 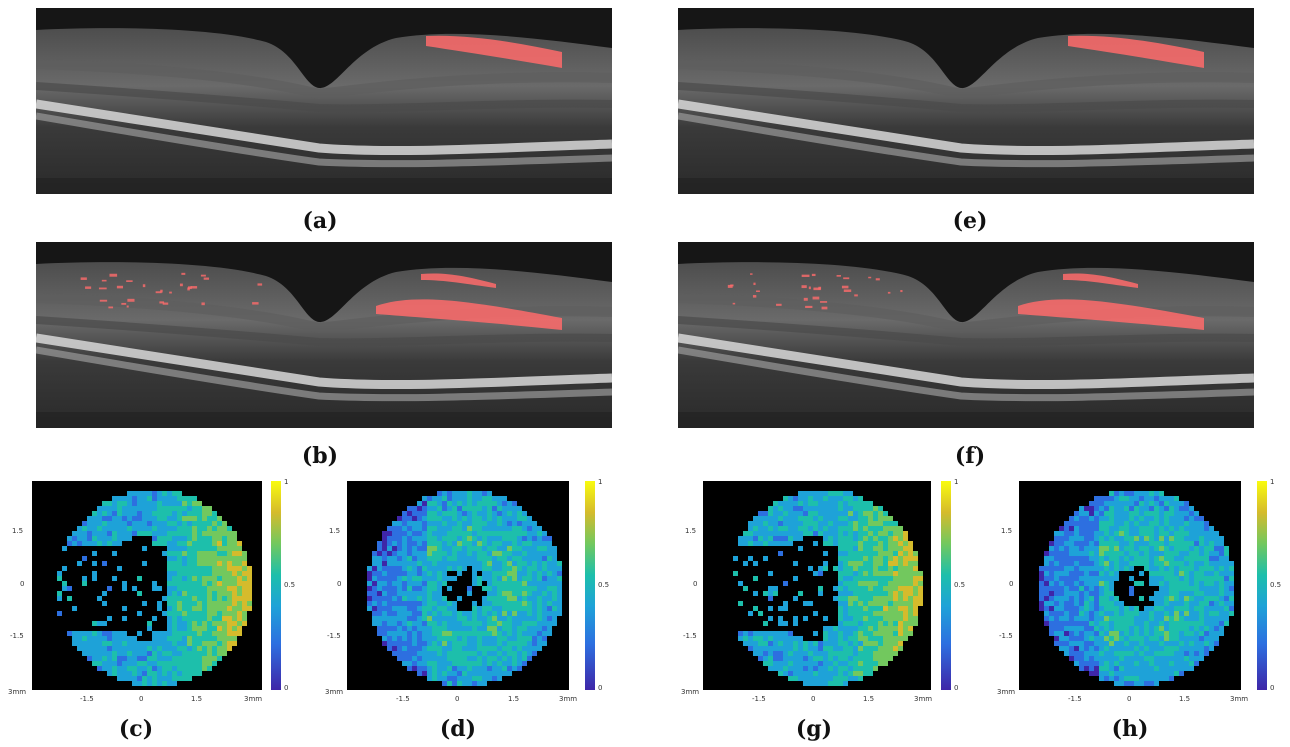 What do you see at coordinates (458, 729) in the screenshot?
I see `panel-label-d: (d)` at bounding box center [458, 729].